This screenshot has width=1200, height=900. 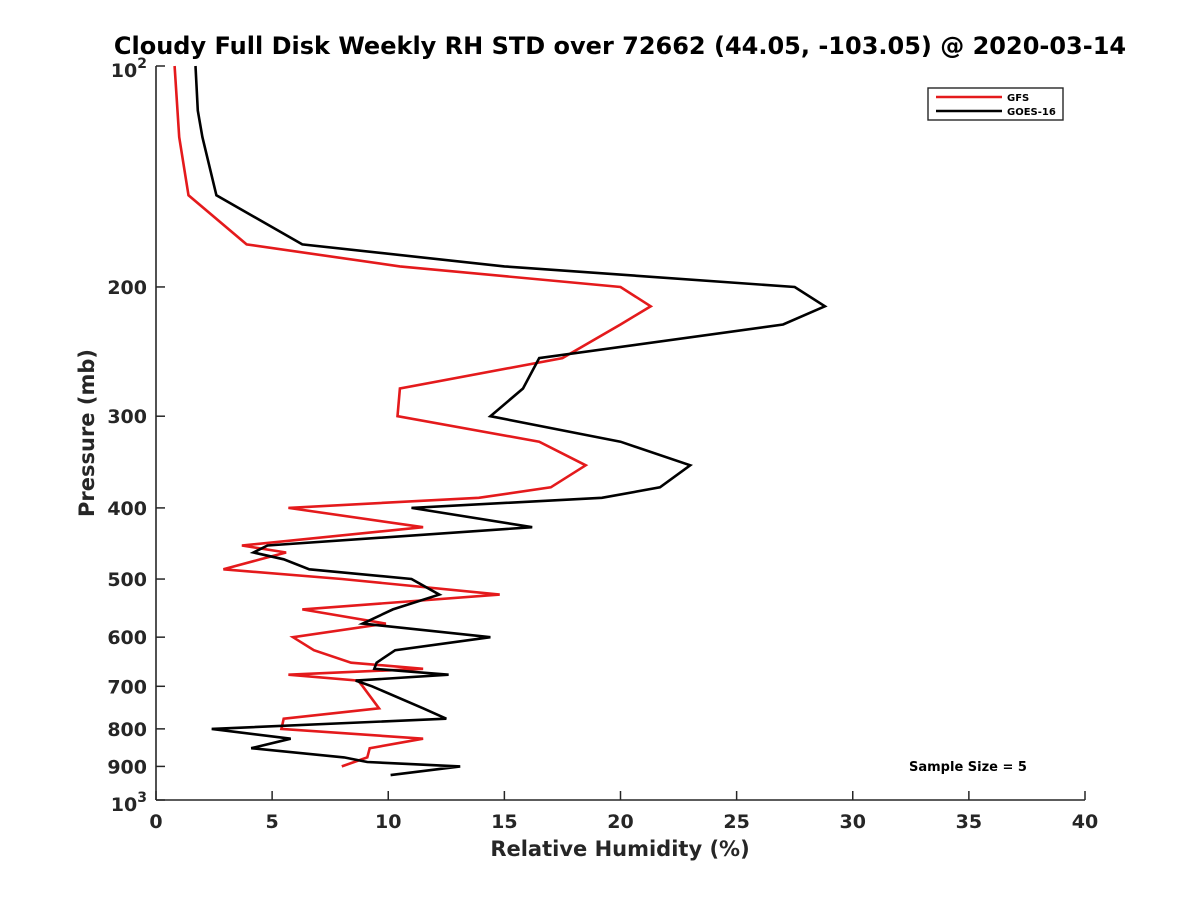 I want to click on legend-label-gfs: GFS, so click(x=1018, y=98).